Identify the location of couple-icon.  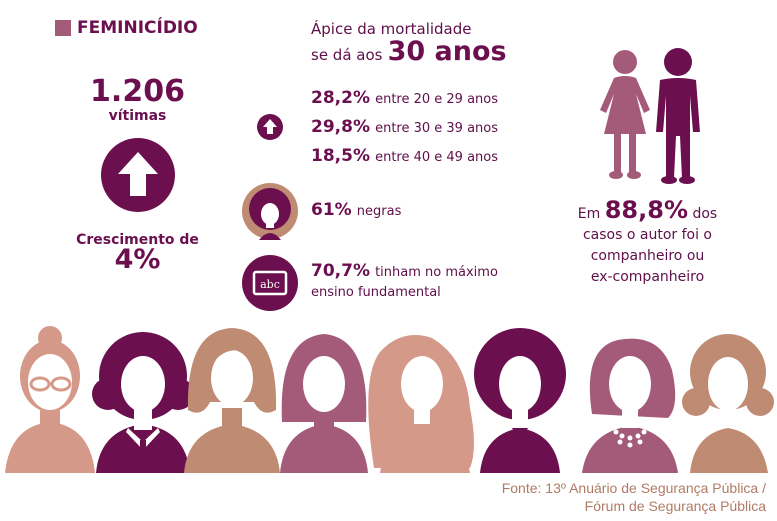
(652, 116).